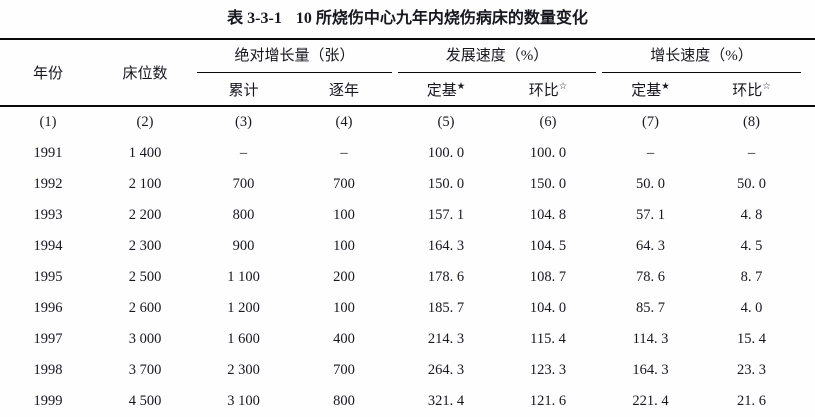 Image resolution: width=815 pixels, height=417 pixels. What do you see at coordinates (548, 246) in the screenshot?
I see `value-cell: 104. 5` at bounding box center [548, 246].